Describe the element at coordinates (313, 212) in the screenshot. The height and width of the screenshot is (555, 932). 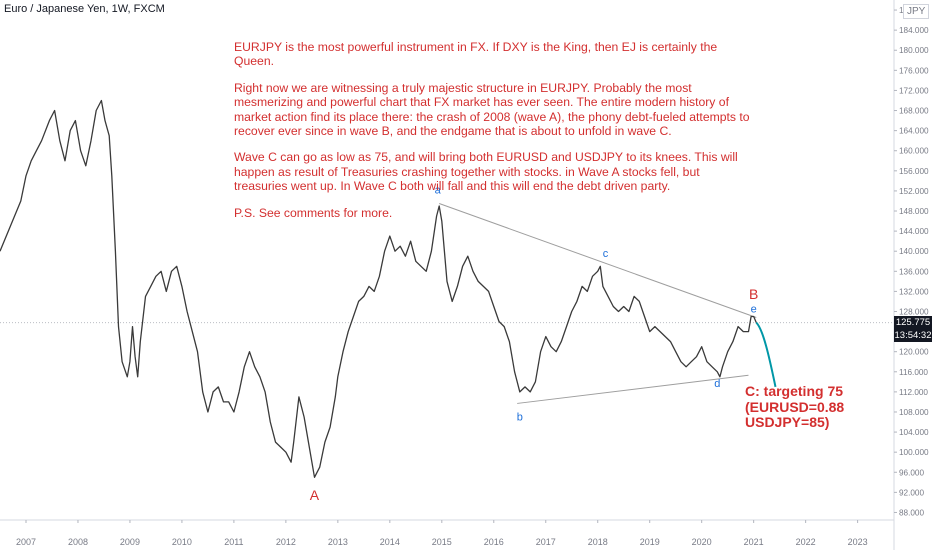
I see `annotation-paragraph: P.S. See comments for more.` at that location.